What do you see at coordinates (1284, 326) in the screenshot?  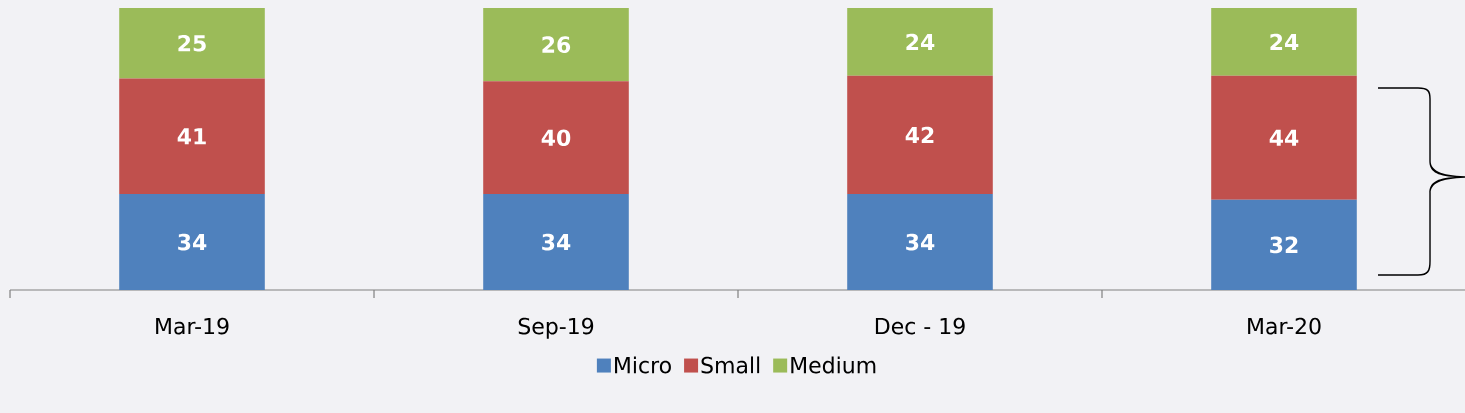 I see `x-tick-label: Mar-20` at bounding box center [1284, 326].